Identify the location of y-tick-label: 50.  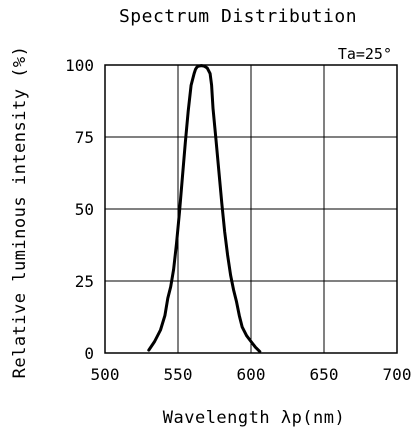
(84, 209).